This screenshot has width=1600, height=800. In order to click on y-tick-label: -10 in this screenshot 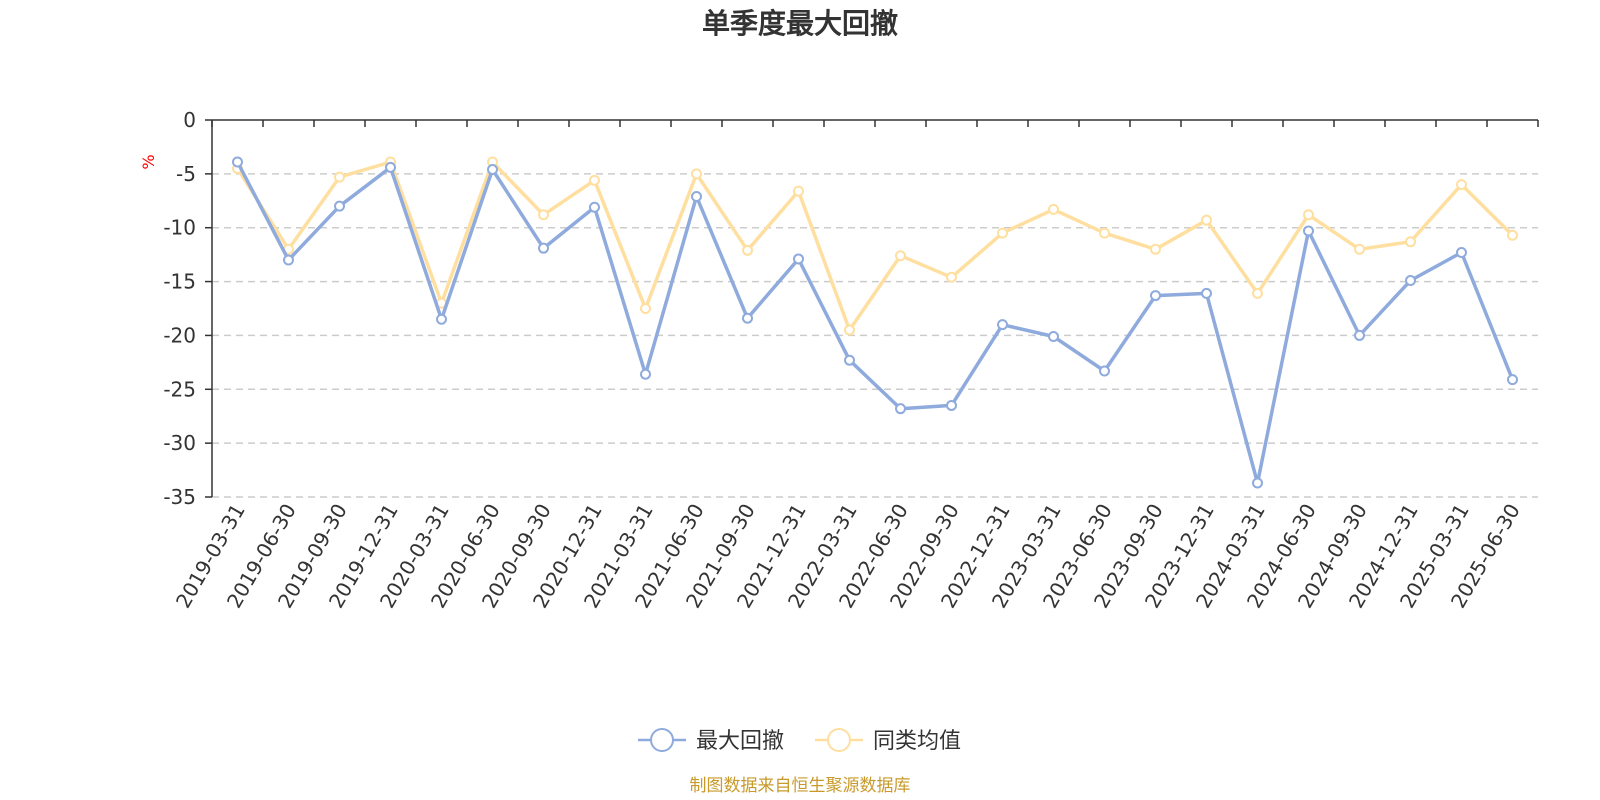, I will do `click(179, 228)`.